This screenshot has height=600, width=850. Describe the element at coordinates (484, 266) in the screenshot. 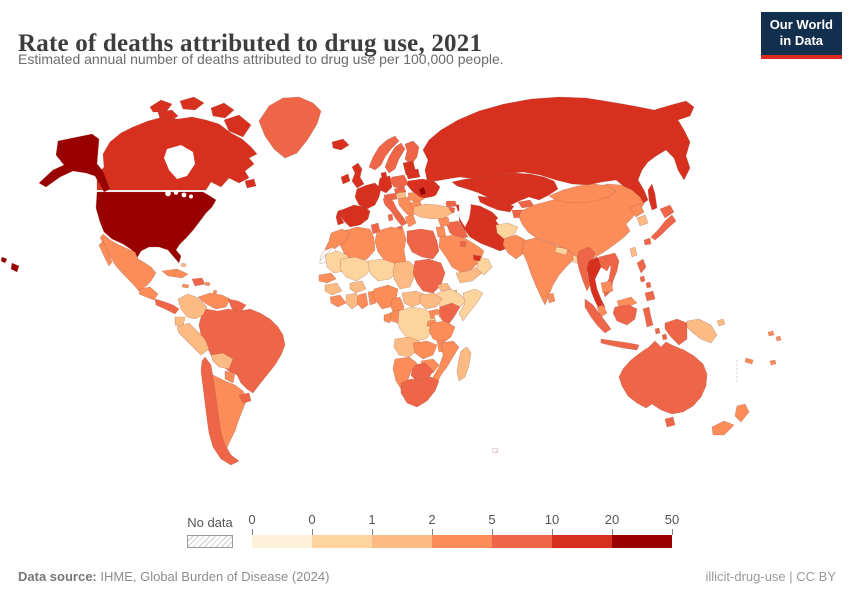

I see `country-oman` at that location.